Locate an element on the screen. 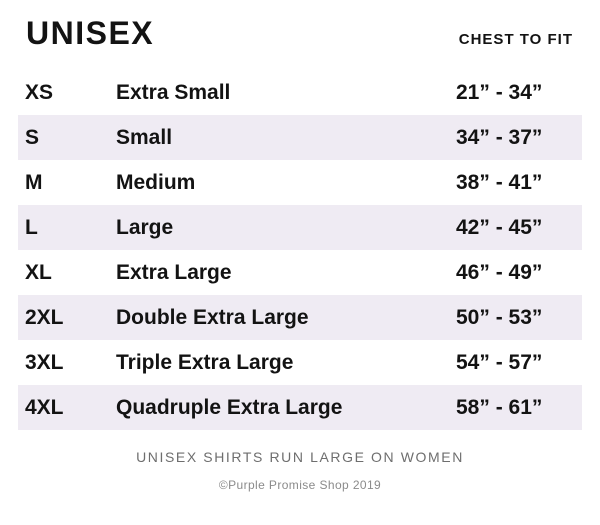 Image resolution: width=600 pixels, height=525 pixels. size-code: S is located at coordinates (32, 137).